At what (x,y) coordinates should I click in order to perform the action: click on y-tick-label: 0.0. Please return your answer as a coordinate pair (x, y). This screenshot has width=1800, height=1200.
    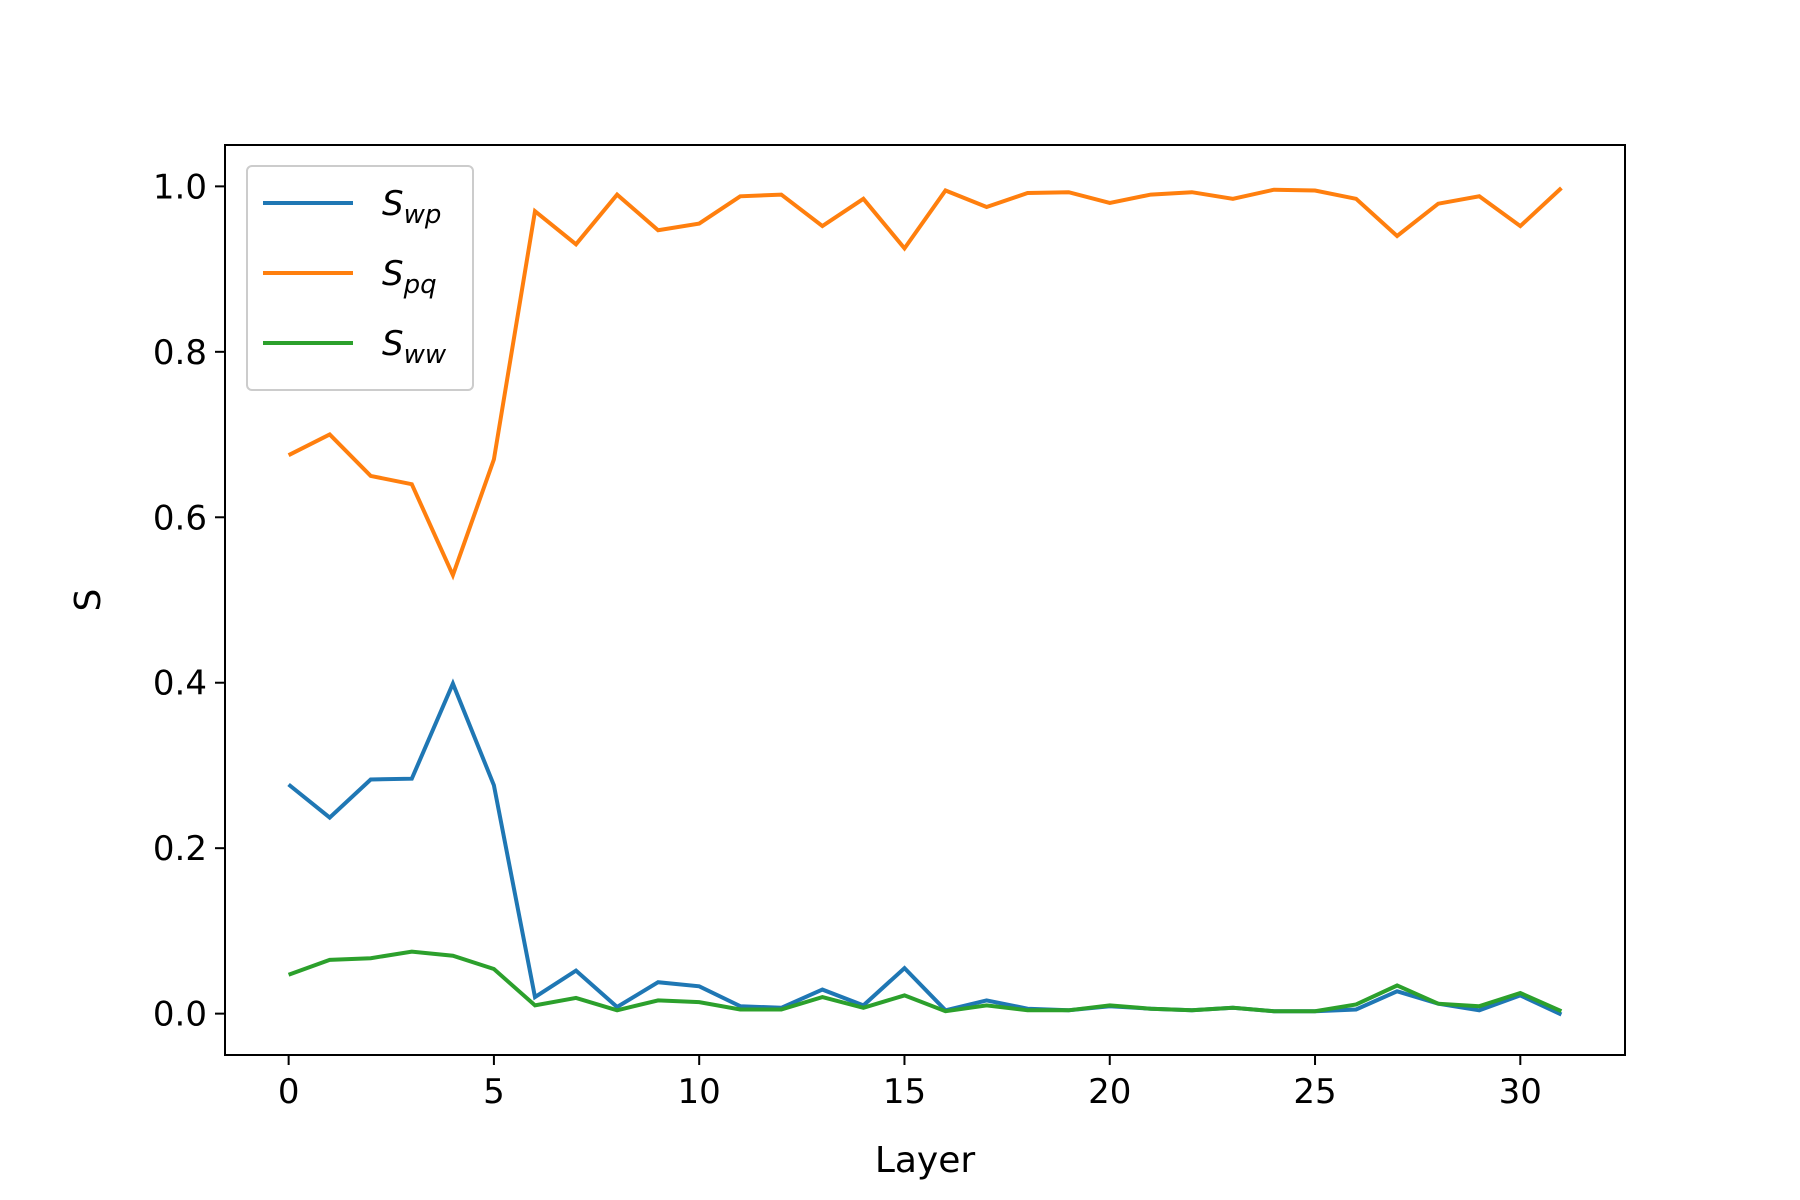
    Looking at the image, I should click on (180, 1015).